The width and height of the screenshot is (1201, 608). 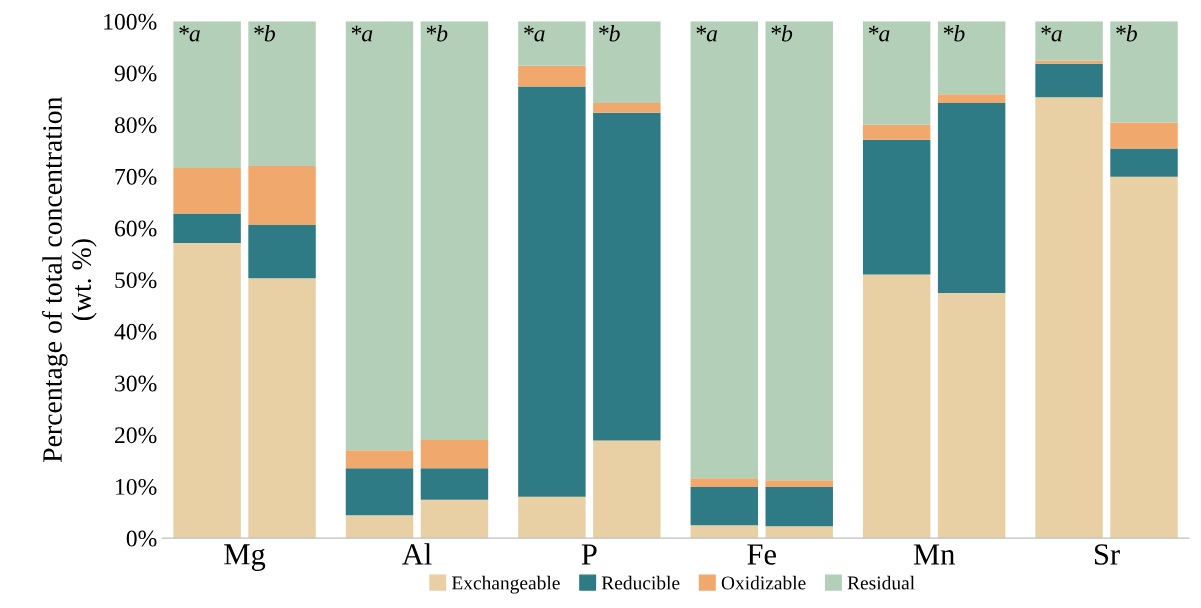 I want to click on y-tick-label: 60%, so click(x=136, y=228).